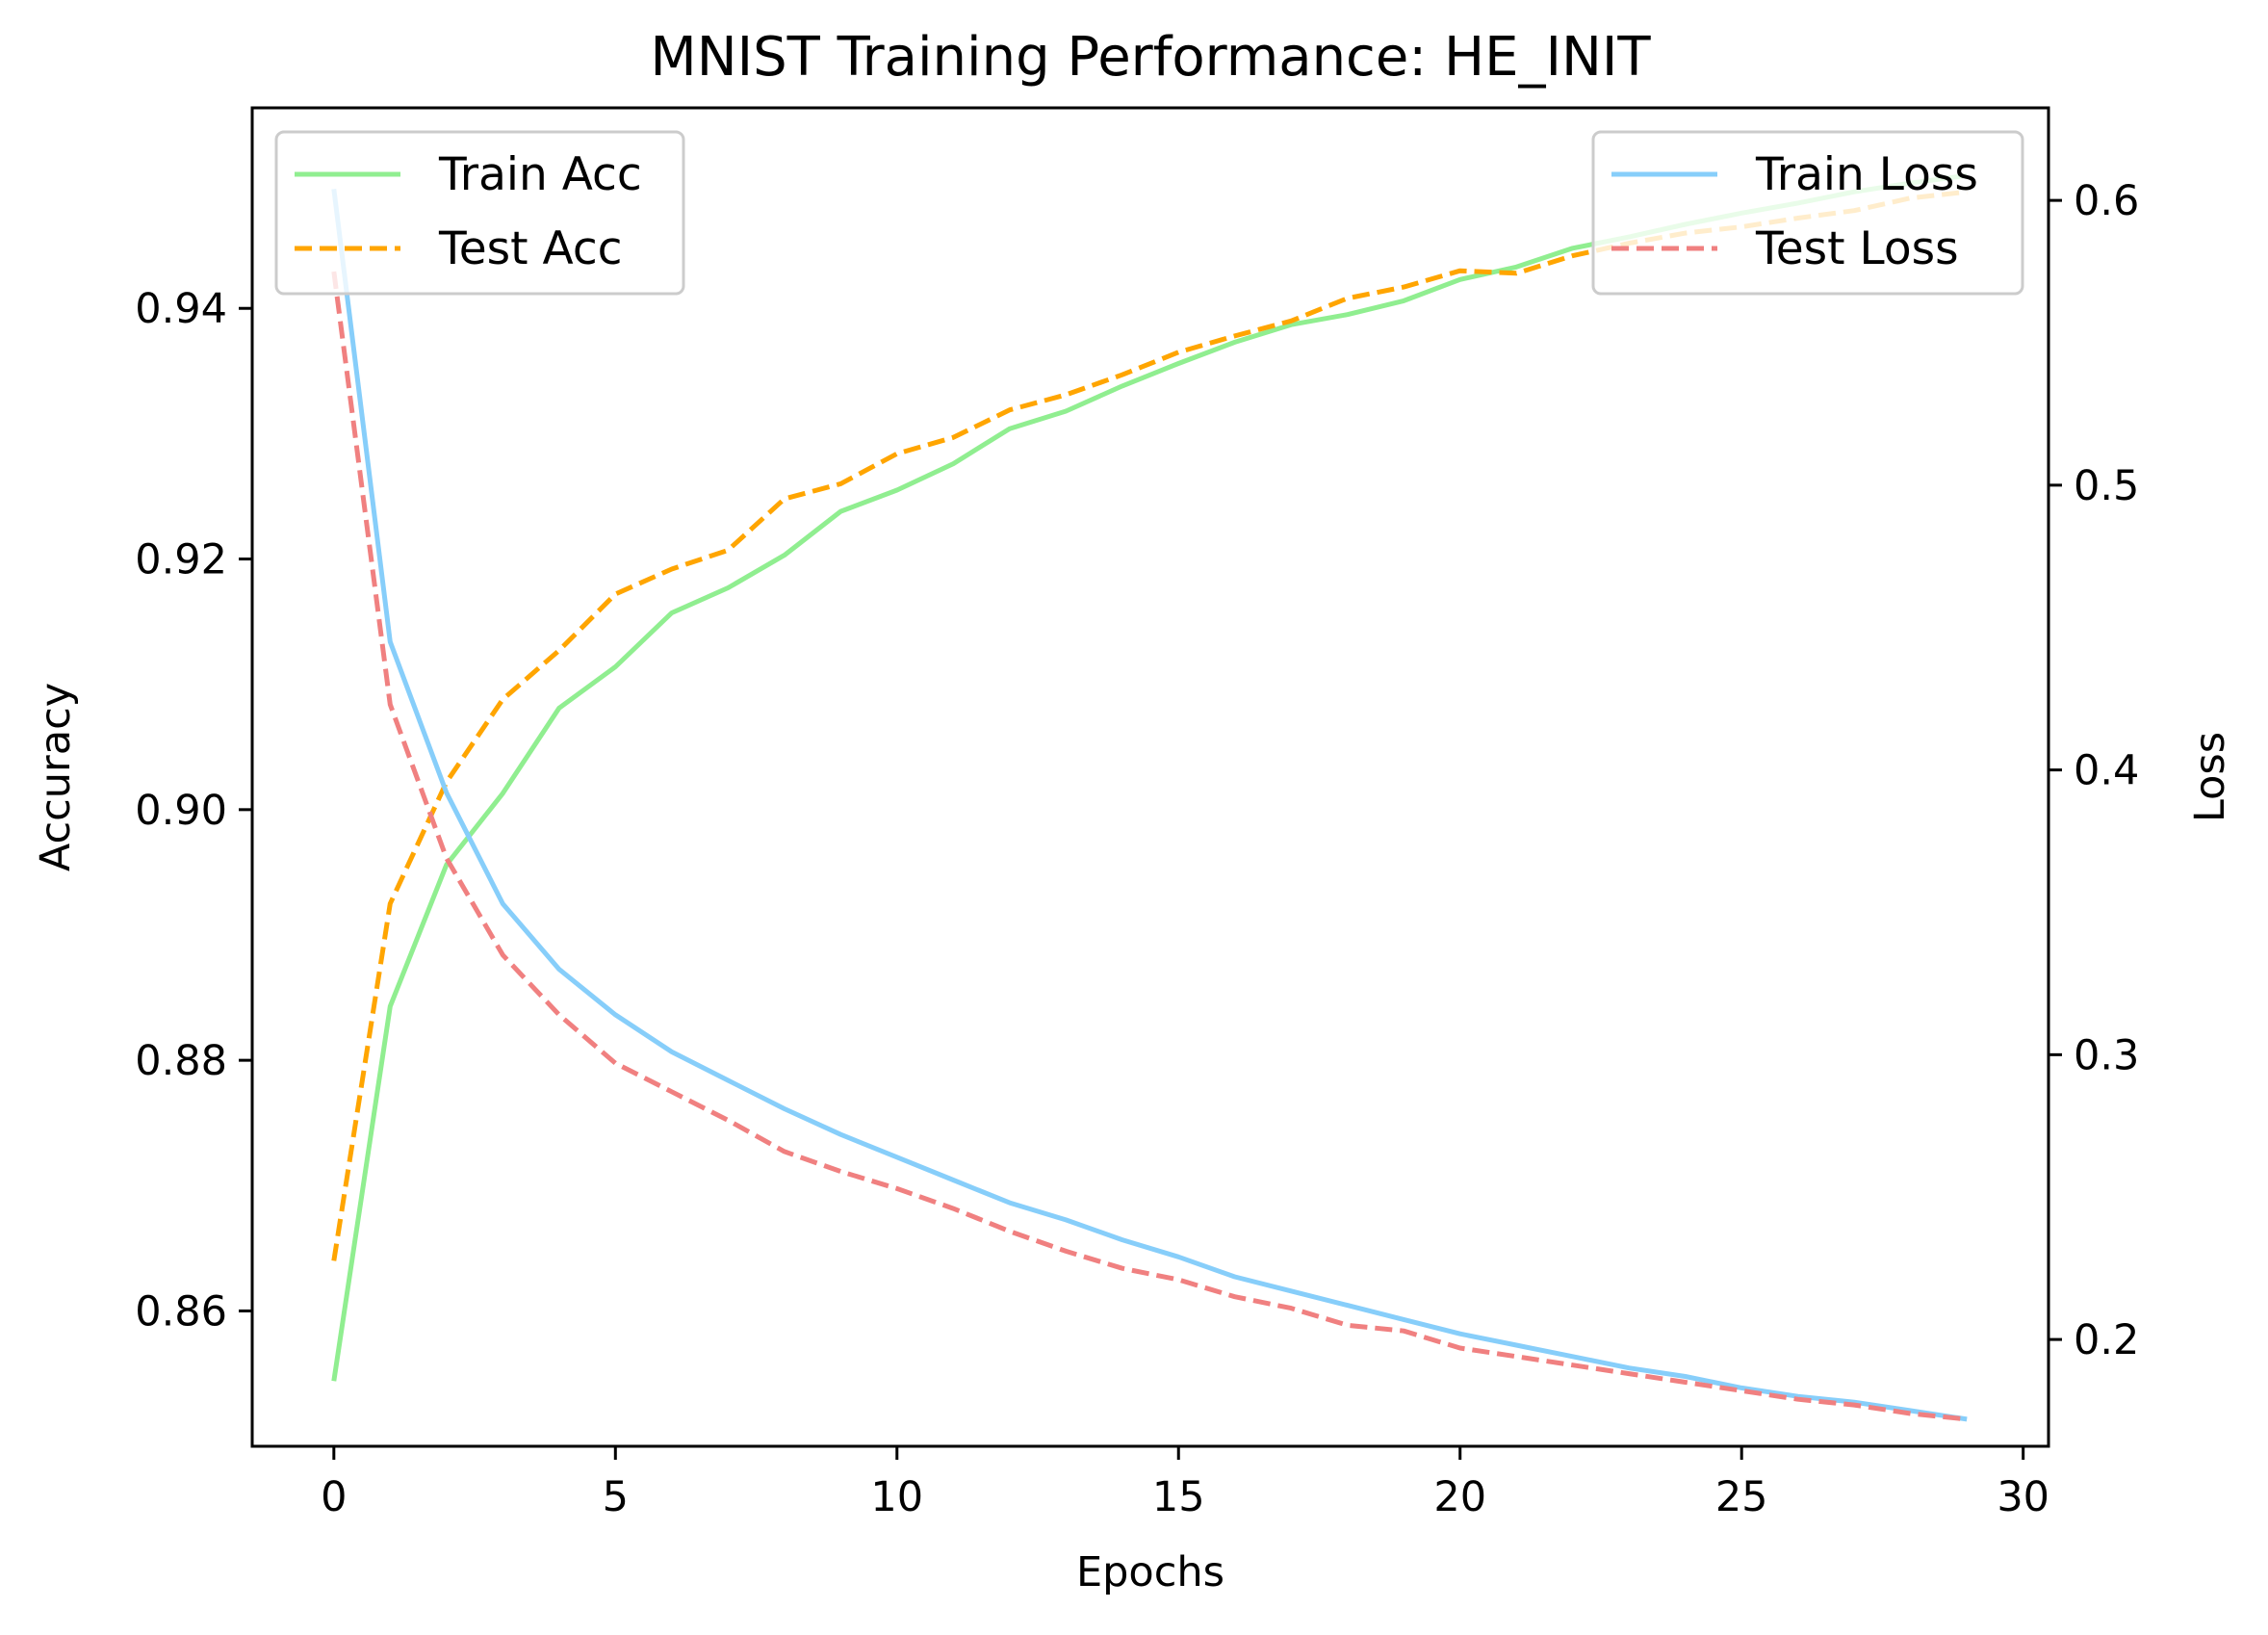 Image resolution: width=2268 pixels, height=1635 pixels. What do you see at coordinates (531, 248) in the screenshot?
I see `legend-test-acc-label: Test Acc` at bounding box center [531, 248].